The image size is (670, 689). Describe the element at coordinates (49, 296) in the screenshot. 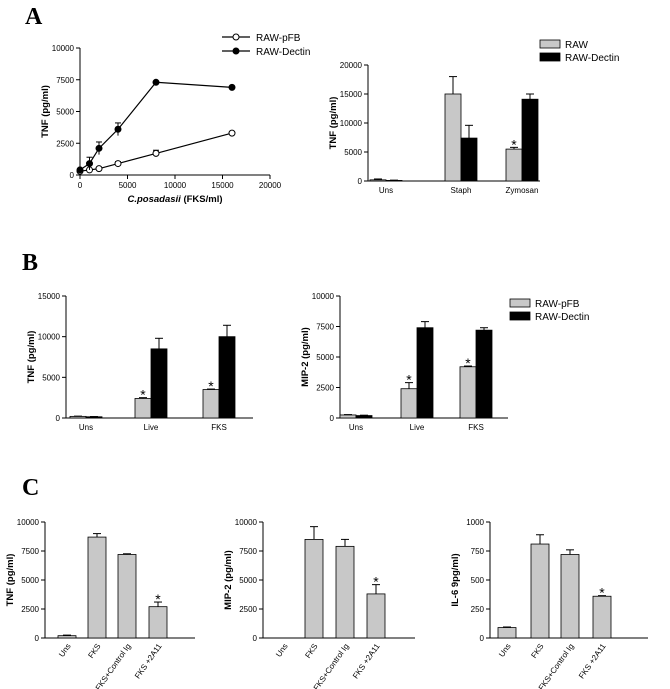

I see `y-tick-label: 15000` at that location.